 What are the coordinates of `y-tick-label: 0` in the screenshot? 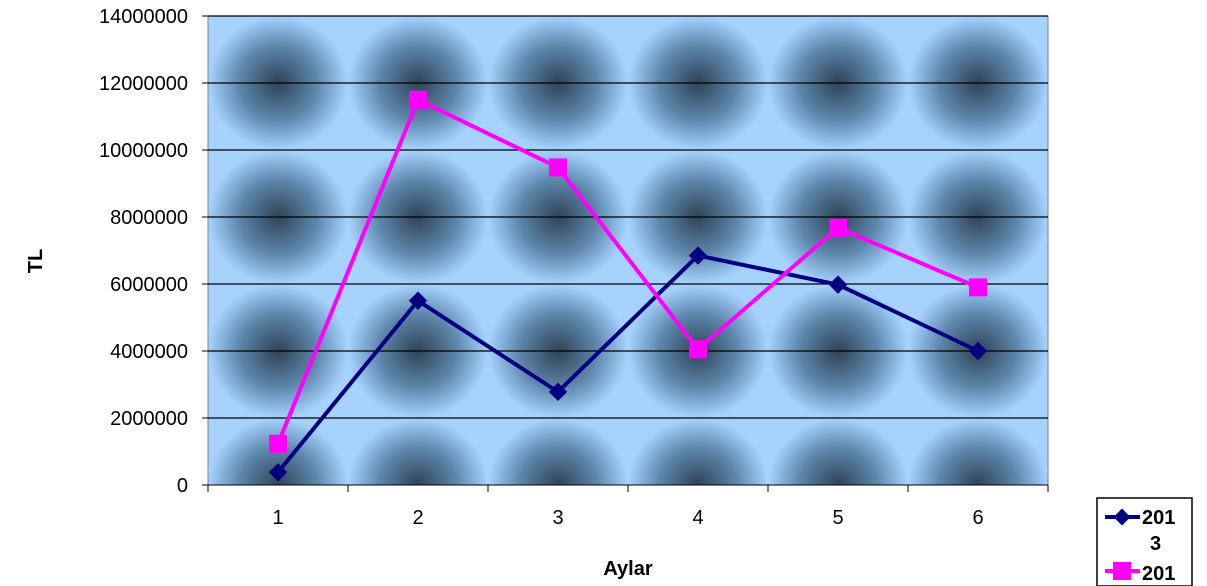 It's located at (182, 486).